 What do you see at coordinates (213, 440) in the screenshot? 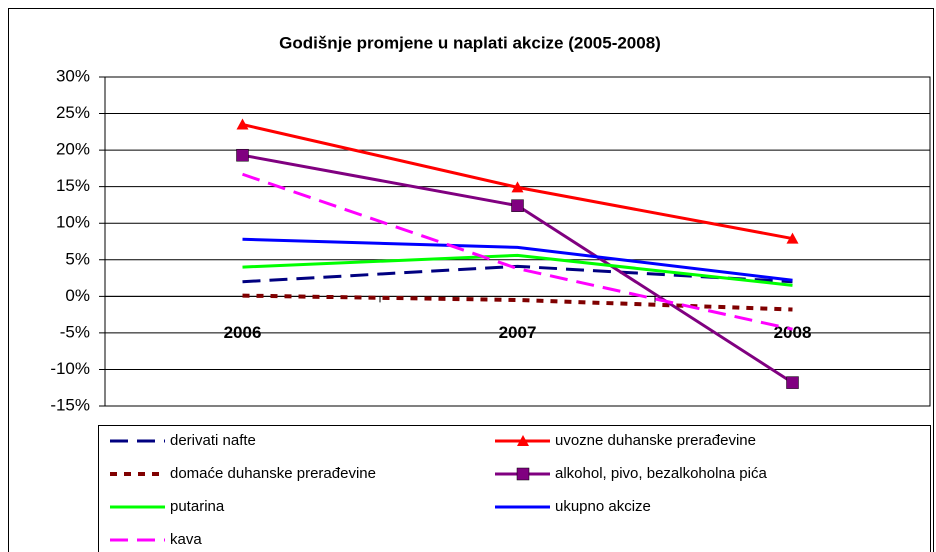
I see `legend-label: derivati nafte` at bounding box center [213, 440].